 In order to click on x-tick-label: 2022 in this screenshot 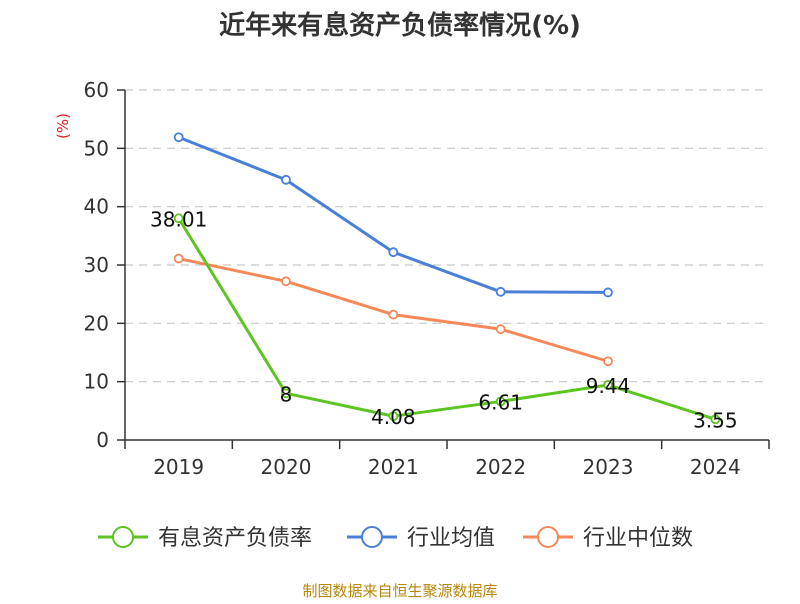, I will do `click(500, 467)`.